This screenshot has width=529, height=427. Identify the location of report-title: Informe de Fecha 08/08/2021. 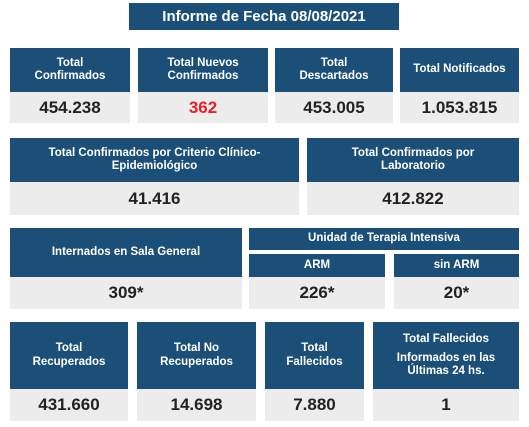
(264, 16).